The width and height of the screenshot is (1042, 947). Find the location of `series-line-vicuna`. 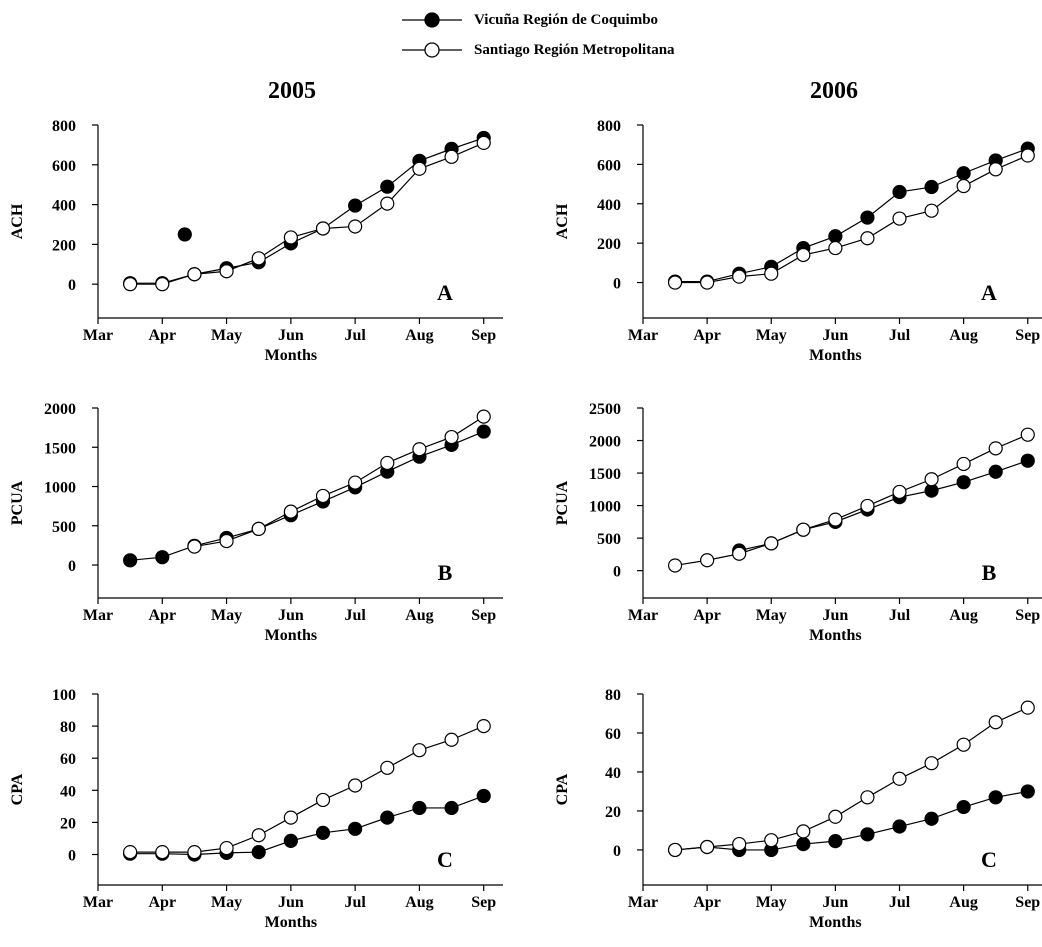

series-line-vicuna is located at coordinates (307, 495).